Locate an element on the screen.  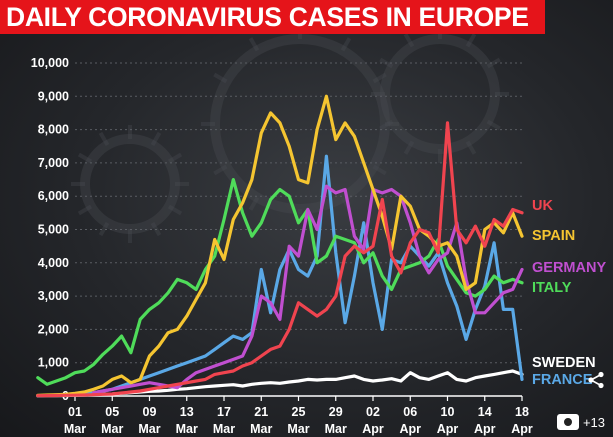
y-tick-label: 9,000 is located at coordinates (53, 96).